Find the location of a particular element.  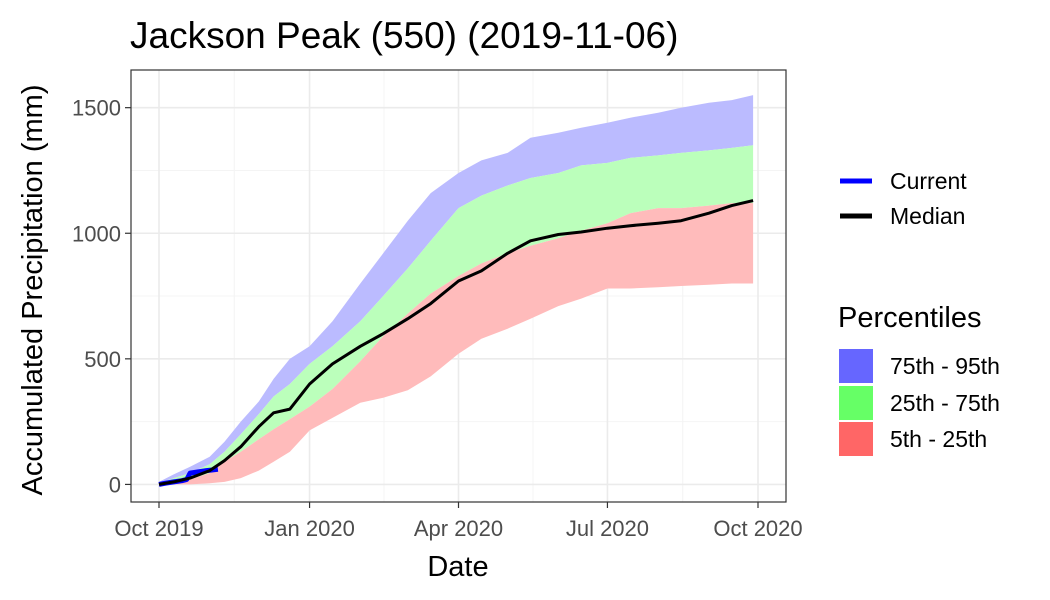

y-tick-label: 1500 is located at coordinates (96, 108).